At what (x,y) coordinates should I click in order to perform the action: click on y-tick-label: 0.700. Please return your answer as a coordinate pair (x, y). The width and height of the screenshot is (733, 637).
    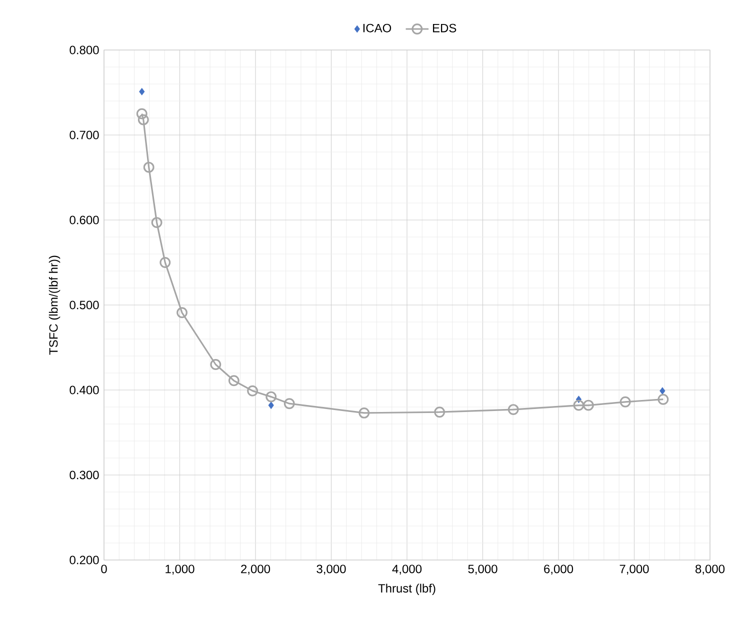
    Looking at the image, I should click on (84, 135).